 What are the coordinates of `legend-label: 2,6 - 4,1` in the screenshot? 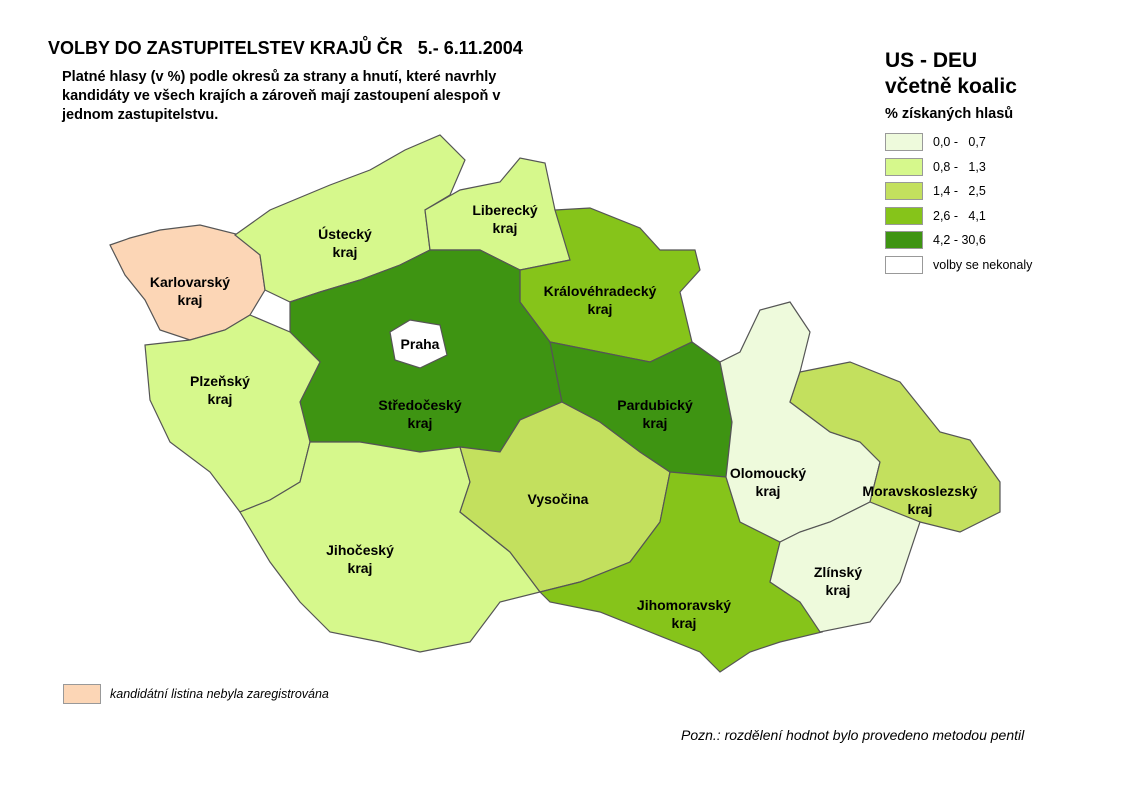 It's located at (959, 215).